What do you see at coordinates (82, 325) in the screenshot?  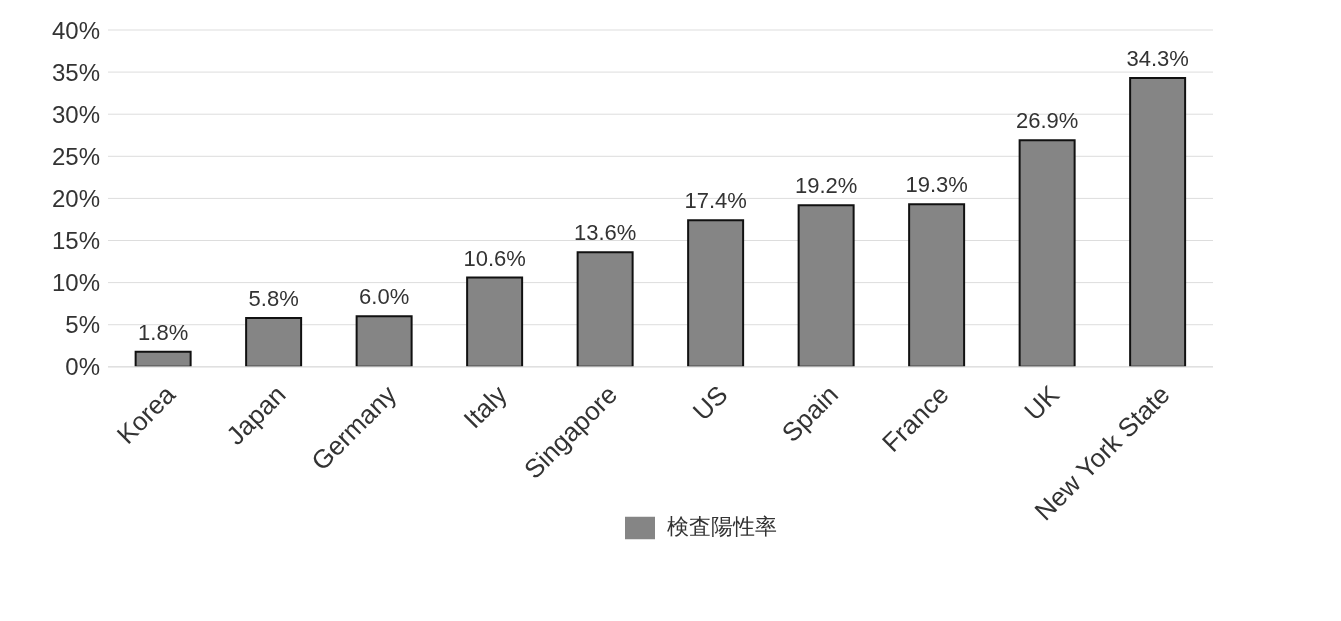 I see `y-tick-label: 5%` at bounding box center [82, 325].